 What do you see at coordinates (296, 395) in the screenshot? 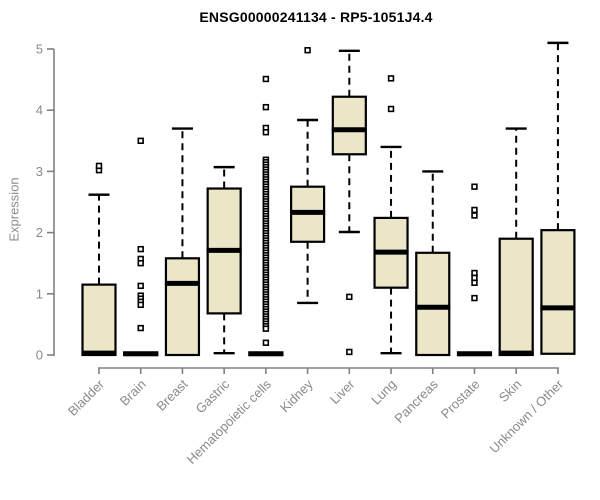
I see `x-tick-label: Kidney` at bounding box center [296, 395].